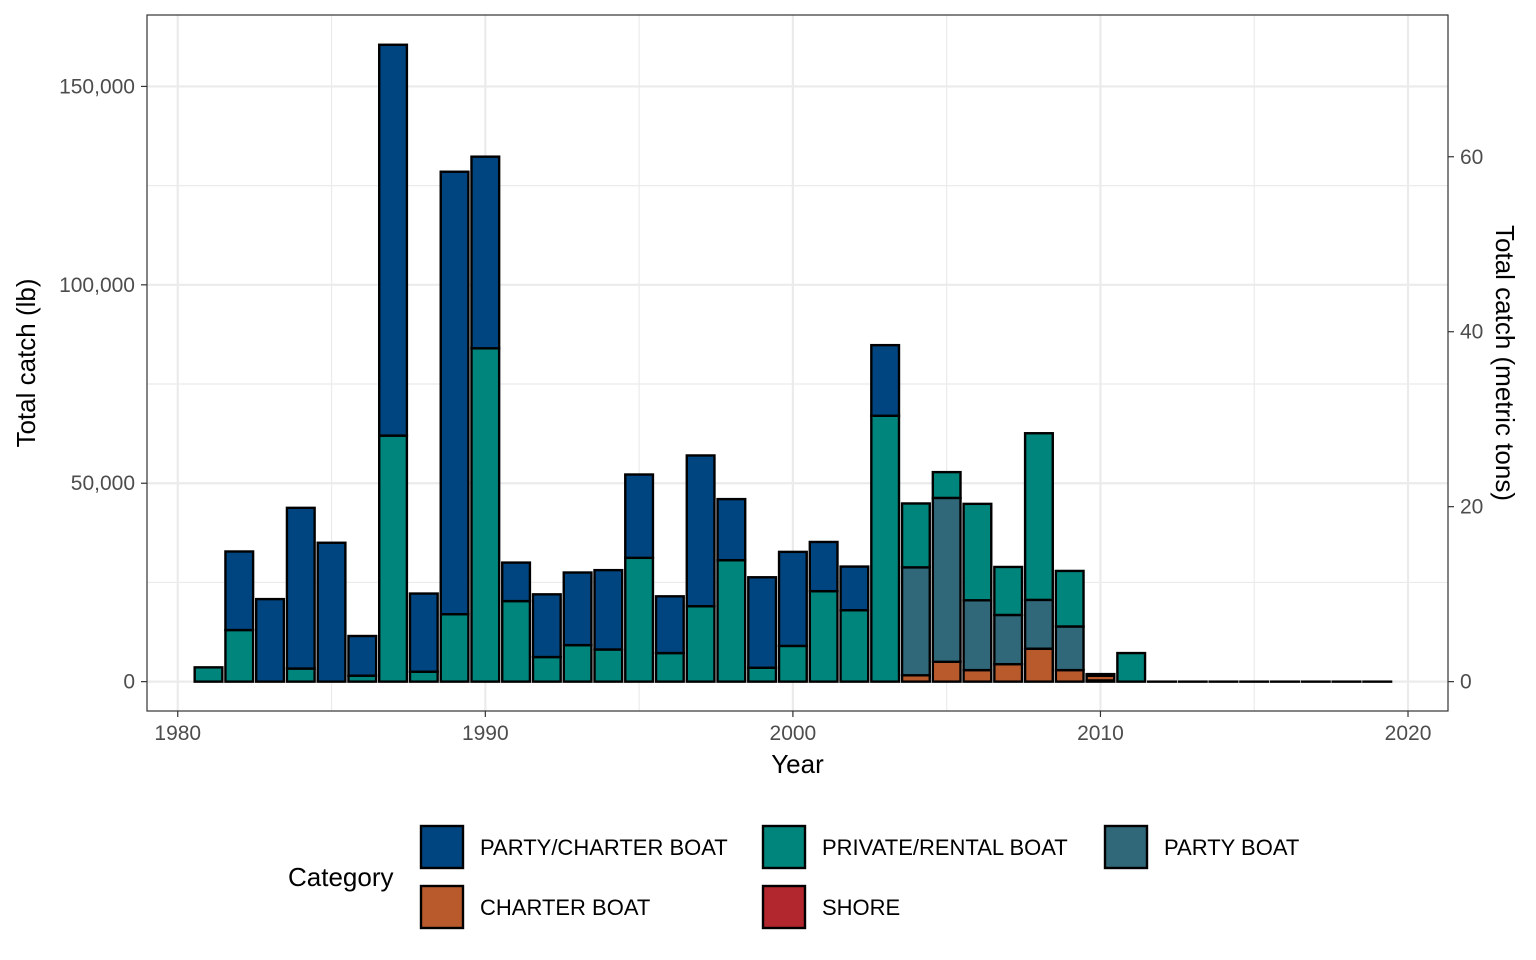  Describe the element at coordinates (177, 733) in the screenshot. I see `x-tick-label: 1980` at that location.